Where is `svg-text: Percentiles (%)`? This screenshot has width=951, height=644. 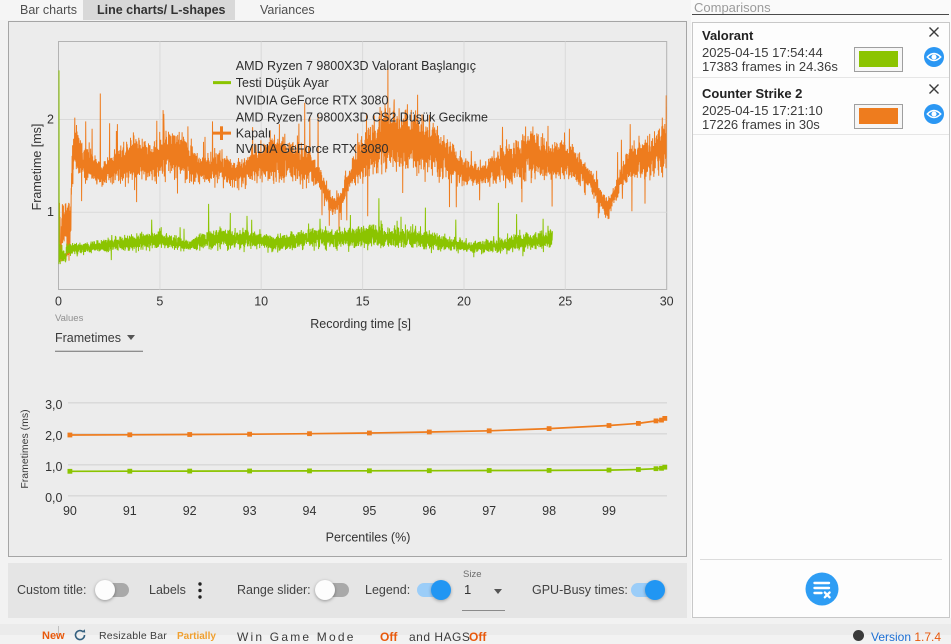
svg-text: Percentiles (%) is located at coordinates (368, 537).